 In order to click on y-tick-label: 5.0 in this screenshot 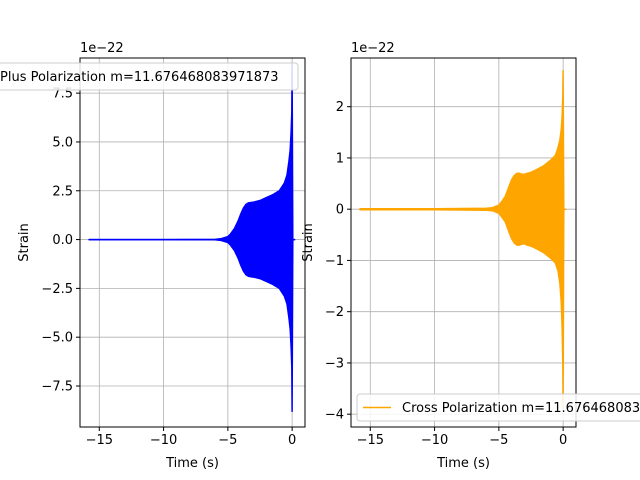, I will do `click(62, 142)`.